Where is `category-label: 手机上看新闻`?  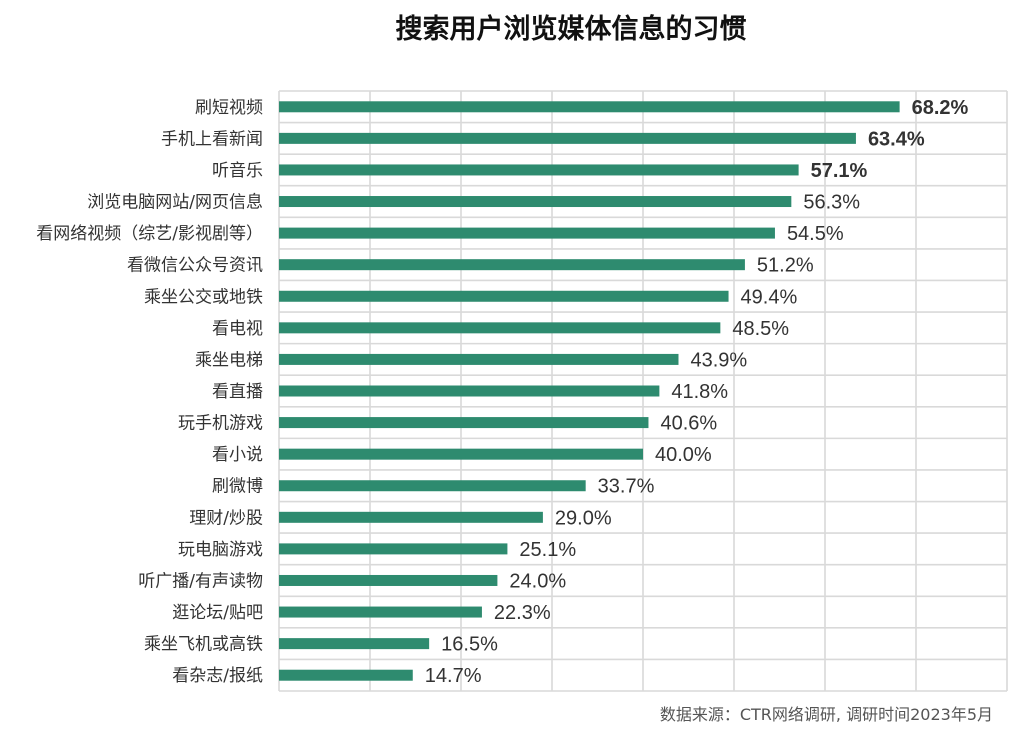
category-label: 手机上看新闻 is located at coordinates (212, 139).